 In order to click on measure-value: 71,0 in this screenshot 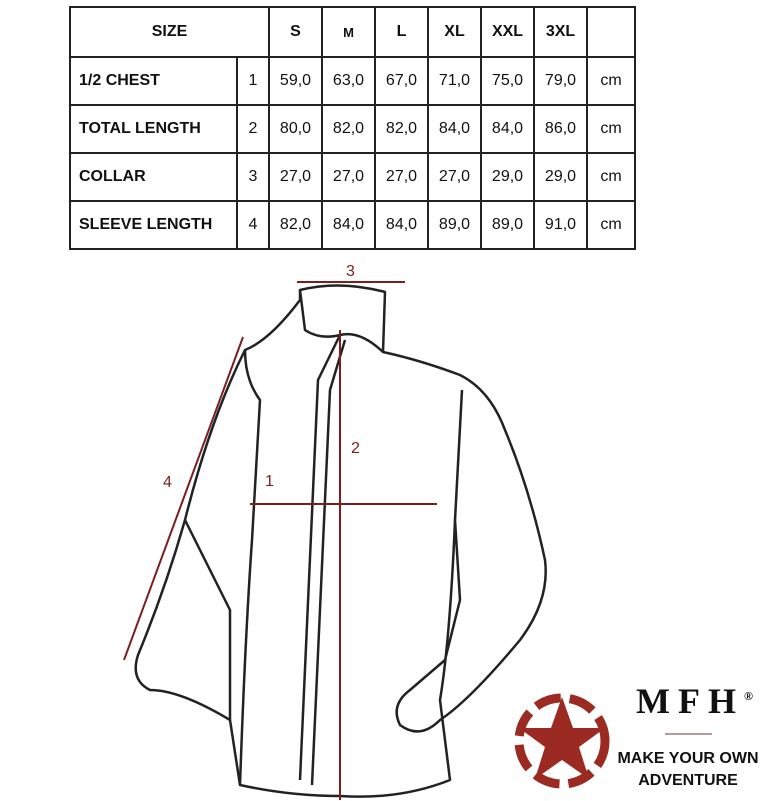, I will do `click(454, 81)`.